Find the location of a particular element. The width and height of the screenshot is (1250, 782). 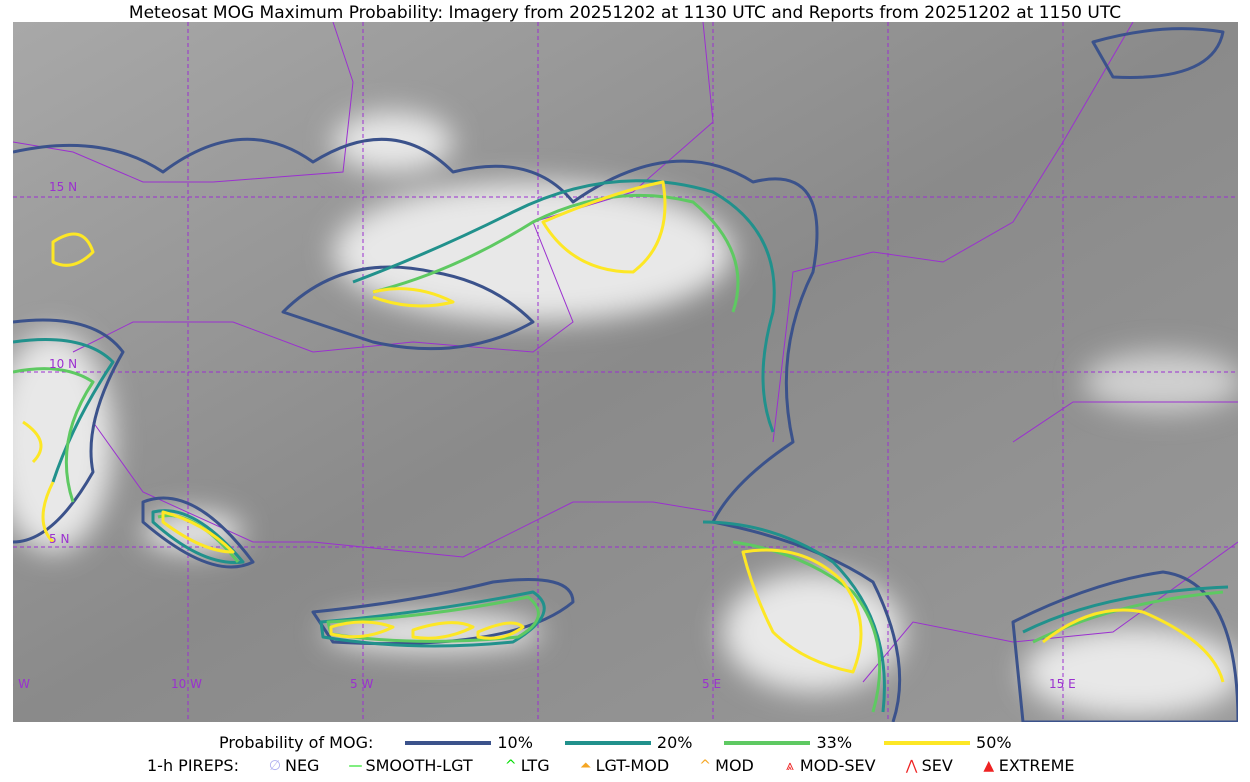

pirep-label: NEG is located at coordinates (302, 765).